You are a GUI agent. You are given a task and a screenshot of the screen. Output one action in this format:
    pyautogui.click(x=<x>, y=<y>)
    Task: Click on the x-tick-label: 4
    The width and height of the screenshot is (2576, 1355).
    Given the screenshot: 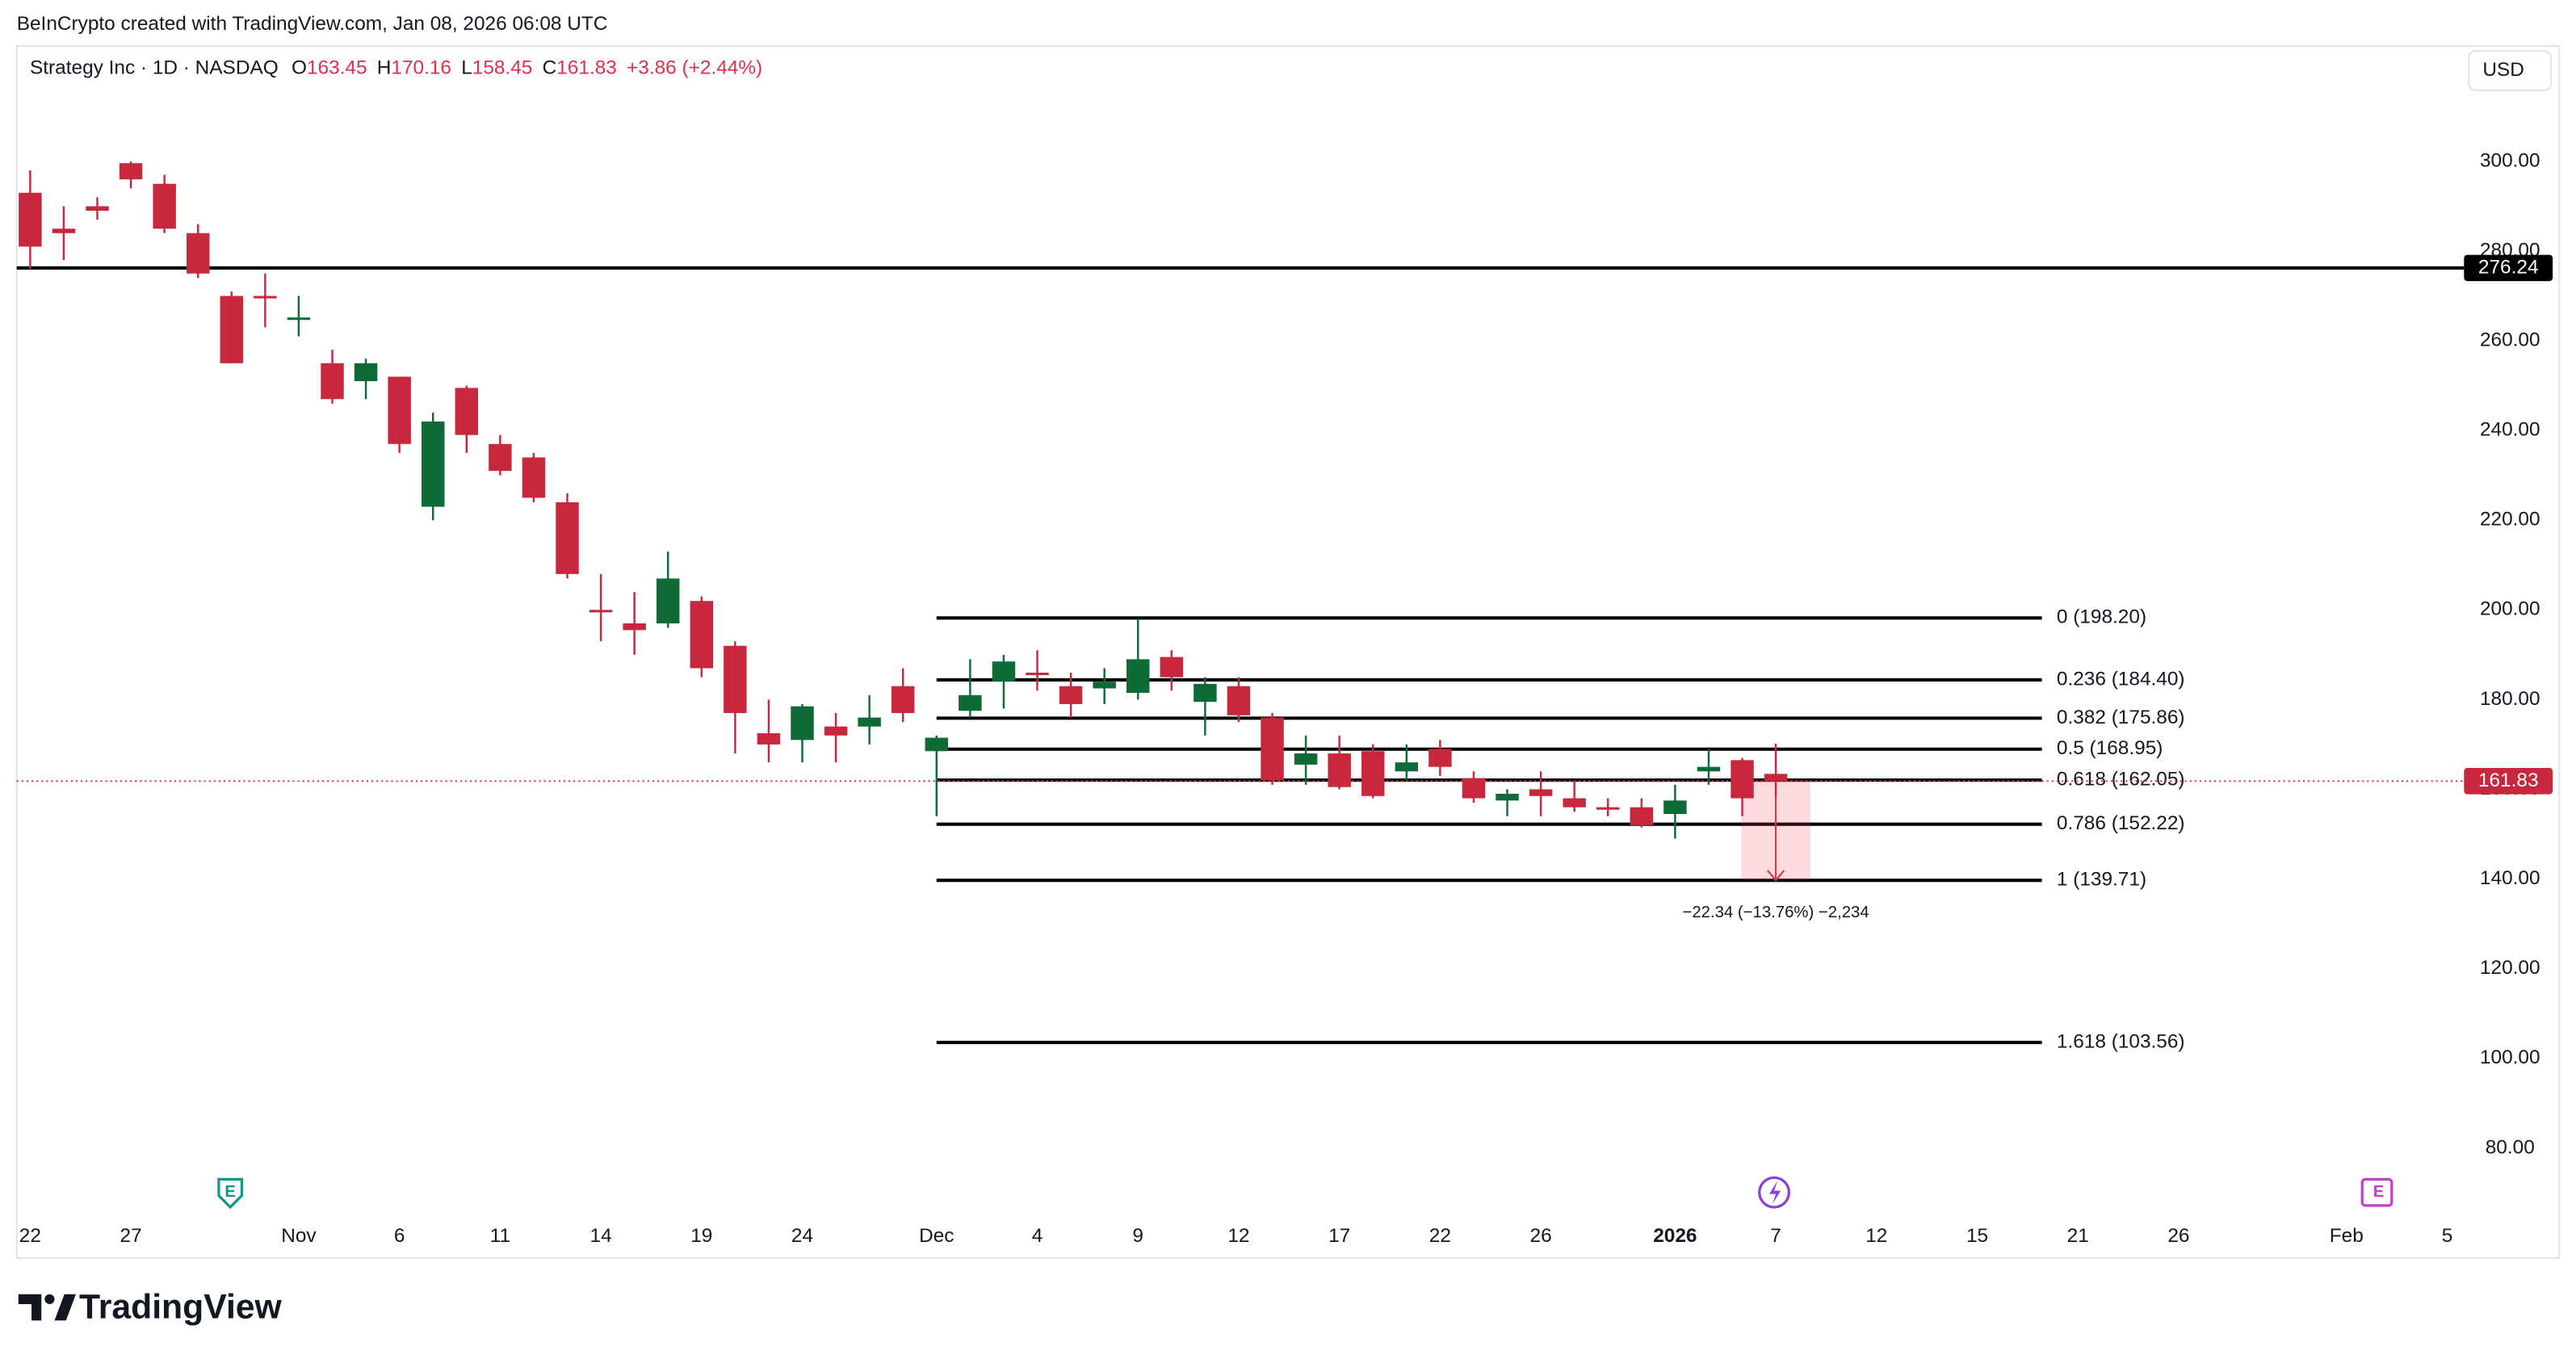 What is the action you would take?
    pyautogui.click(x=1037, y=1236)
    